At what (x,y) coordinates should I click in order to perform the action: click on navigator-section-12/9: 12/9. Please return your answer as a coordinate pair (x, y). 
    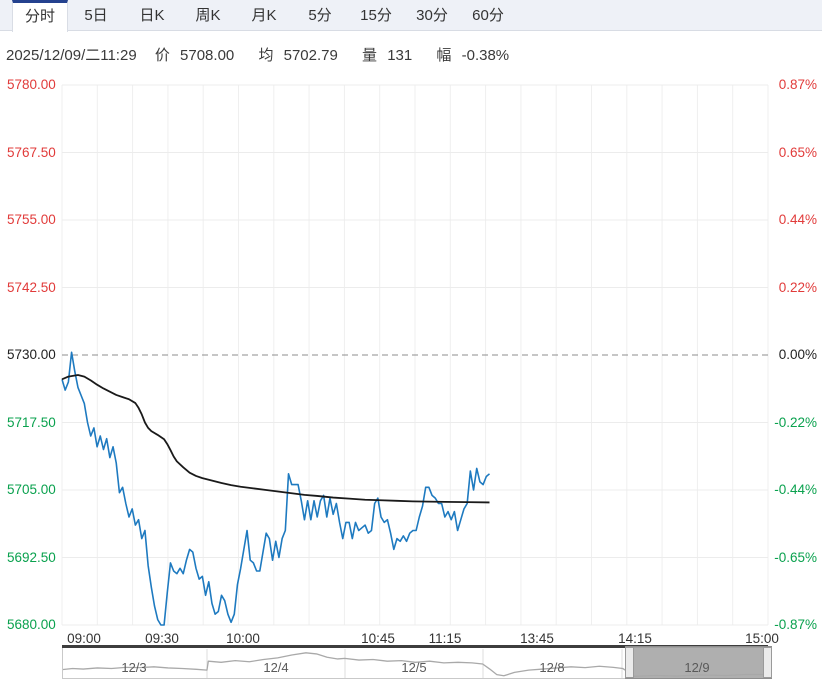
    Looking at the image, I should click on (697, 667).